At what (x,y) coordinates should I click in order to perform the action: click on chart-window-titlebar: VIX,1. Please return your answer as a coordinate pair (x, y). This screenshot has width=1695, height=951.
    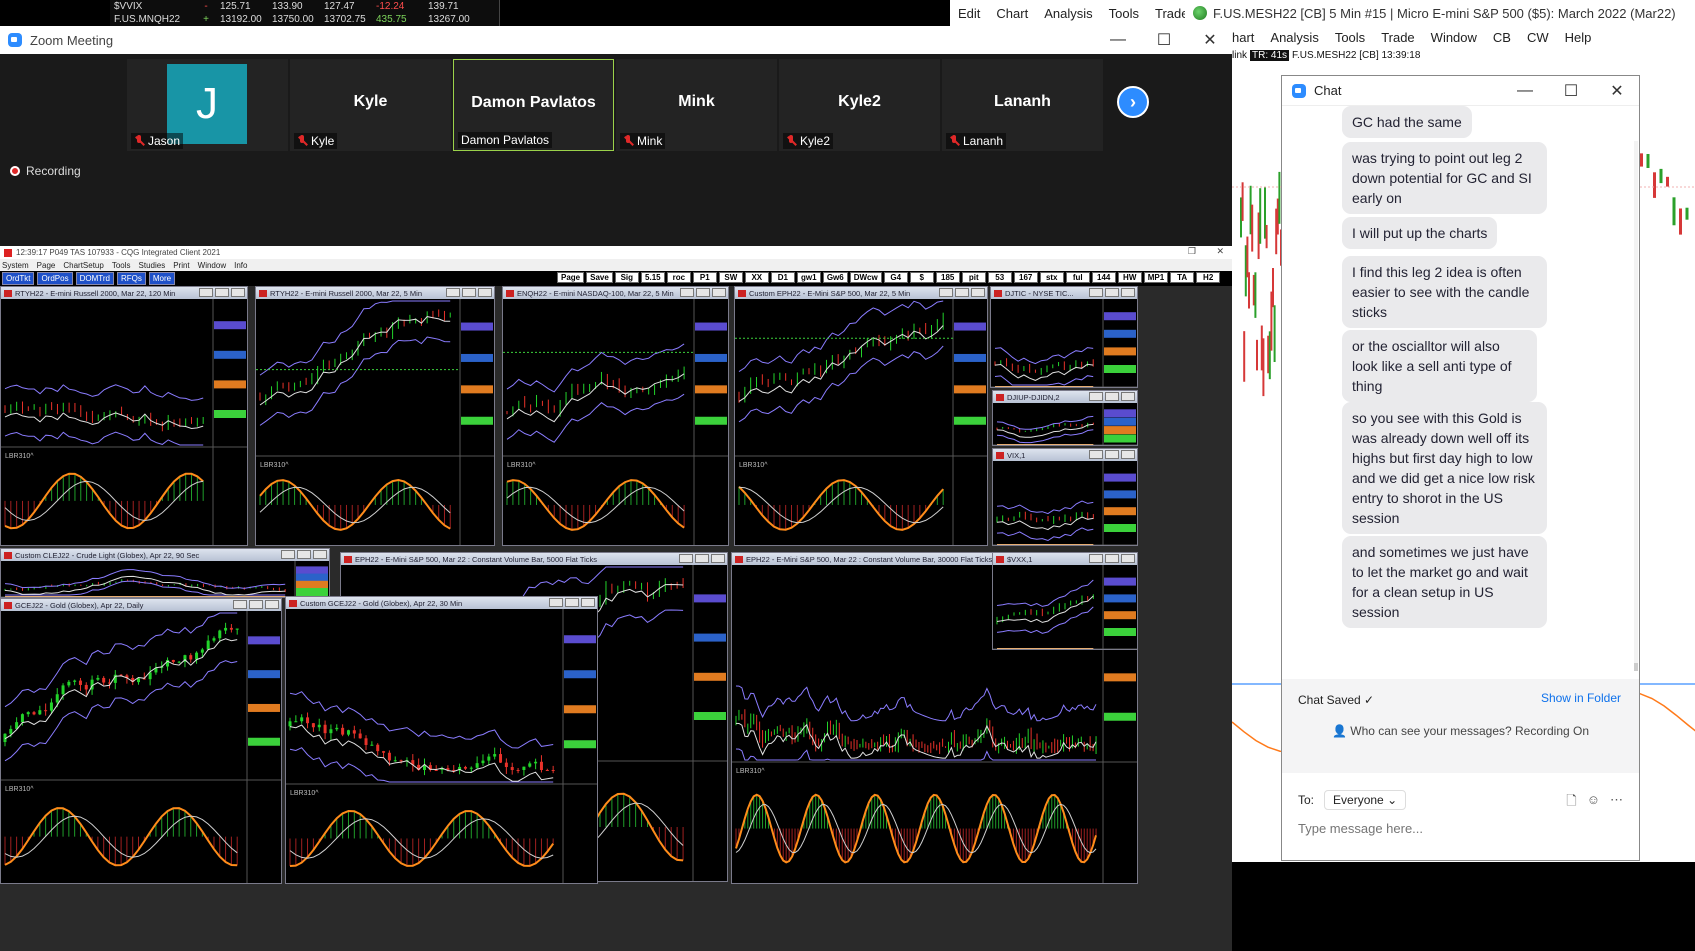
    Looking at the image, I should click on (1065, 455).